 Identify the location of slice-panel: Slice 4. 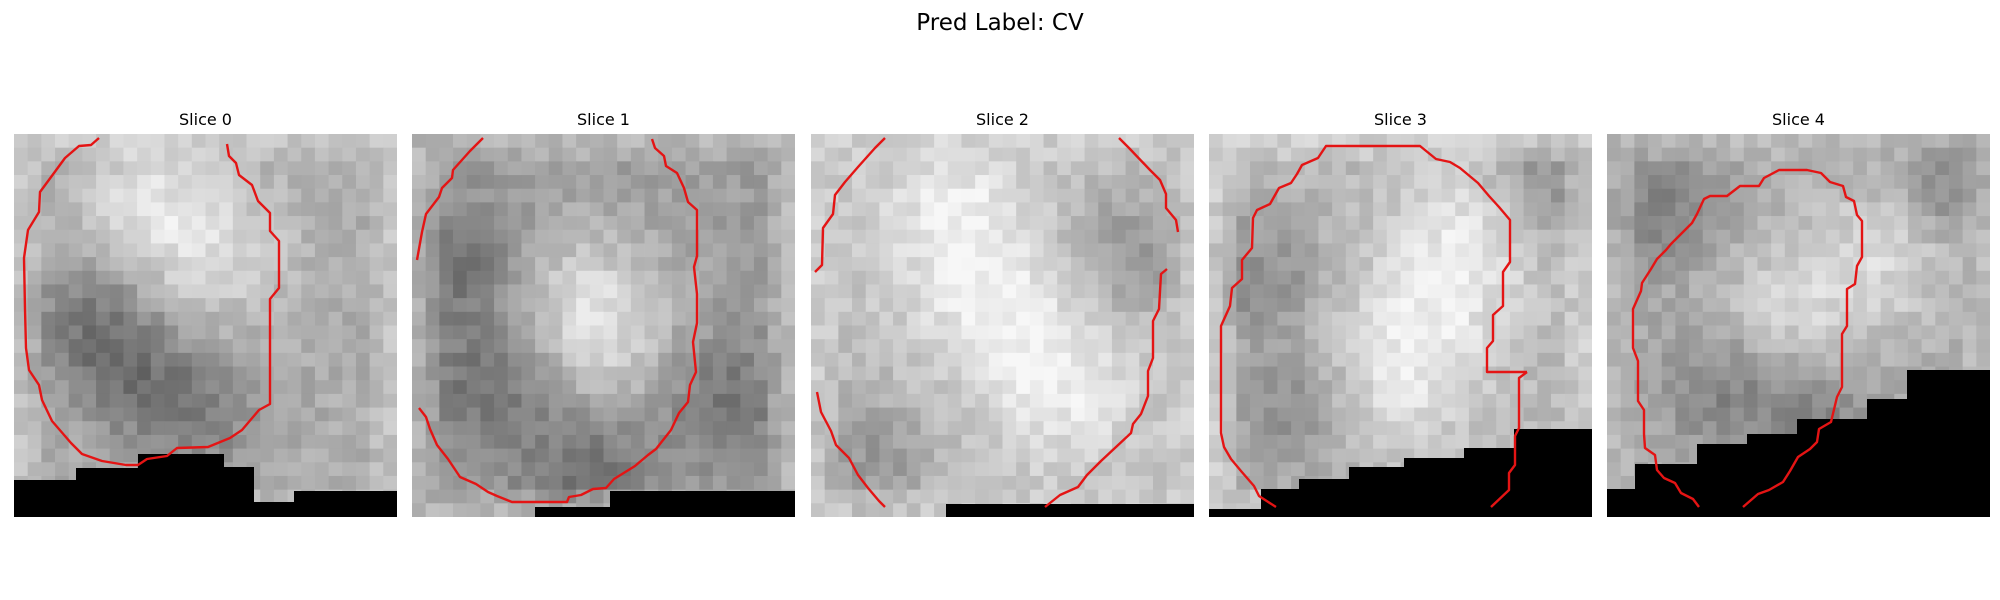
(1798, 318).